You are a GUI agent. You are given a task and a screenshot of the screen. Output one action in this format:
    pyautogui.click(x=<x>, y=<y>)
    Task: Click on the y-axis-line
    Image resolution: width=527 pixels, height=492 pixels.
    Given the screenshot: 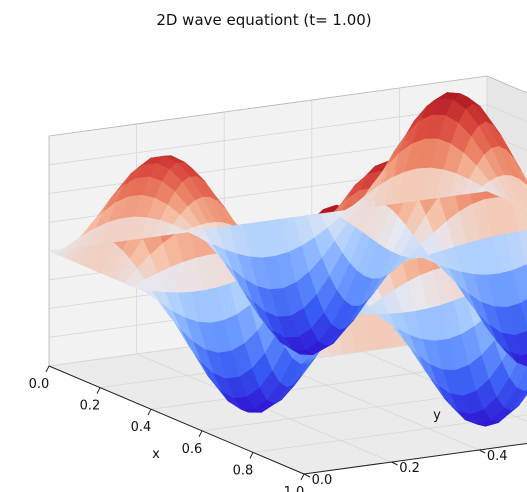 What is the action you would take?
    pyautogui.click(x=415, y=458)
    